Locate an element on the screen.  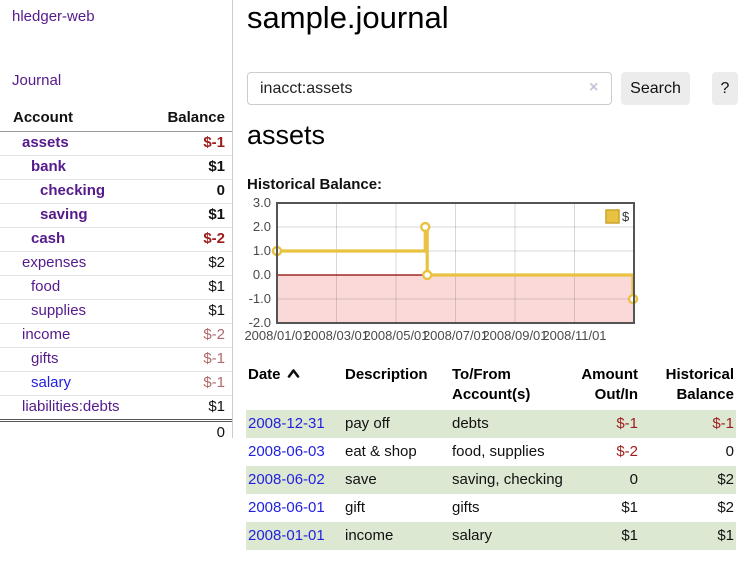
transaction-amount: $-2 is located at coordinates (627, 451).